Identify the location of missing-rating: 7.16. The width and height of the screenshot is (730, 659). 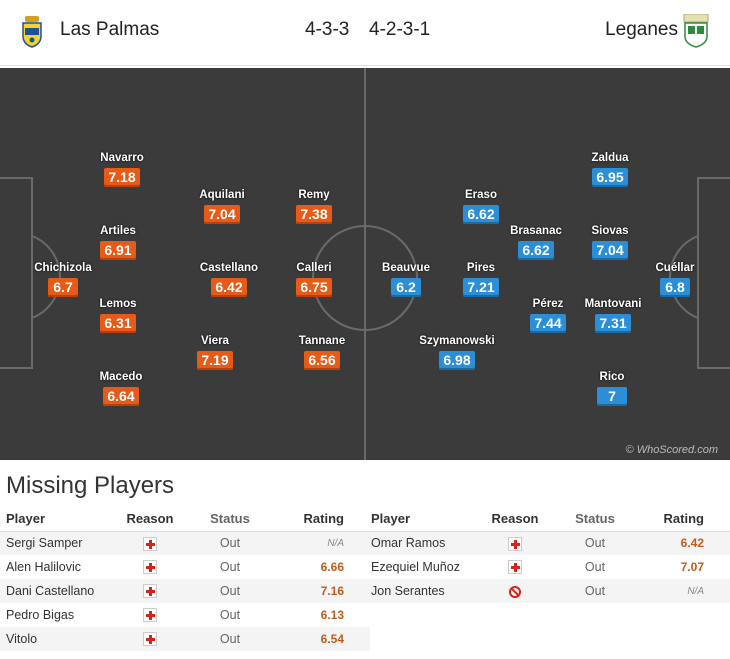
(322, 591).